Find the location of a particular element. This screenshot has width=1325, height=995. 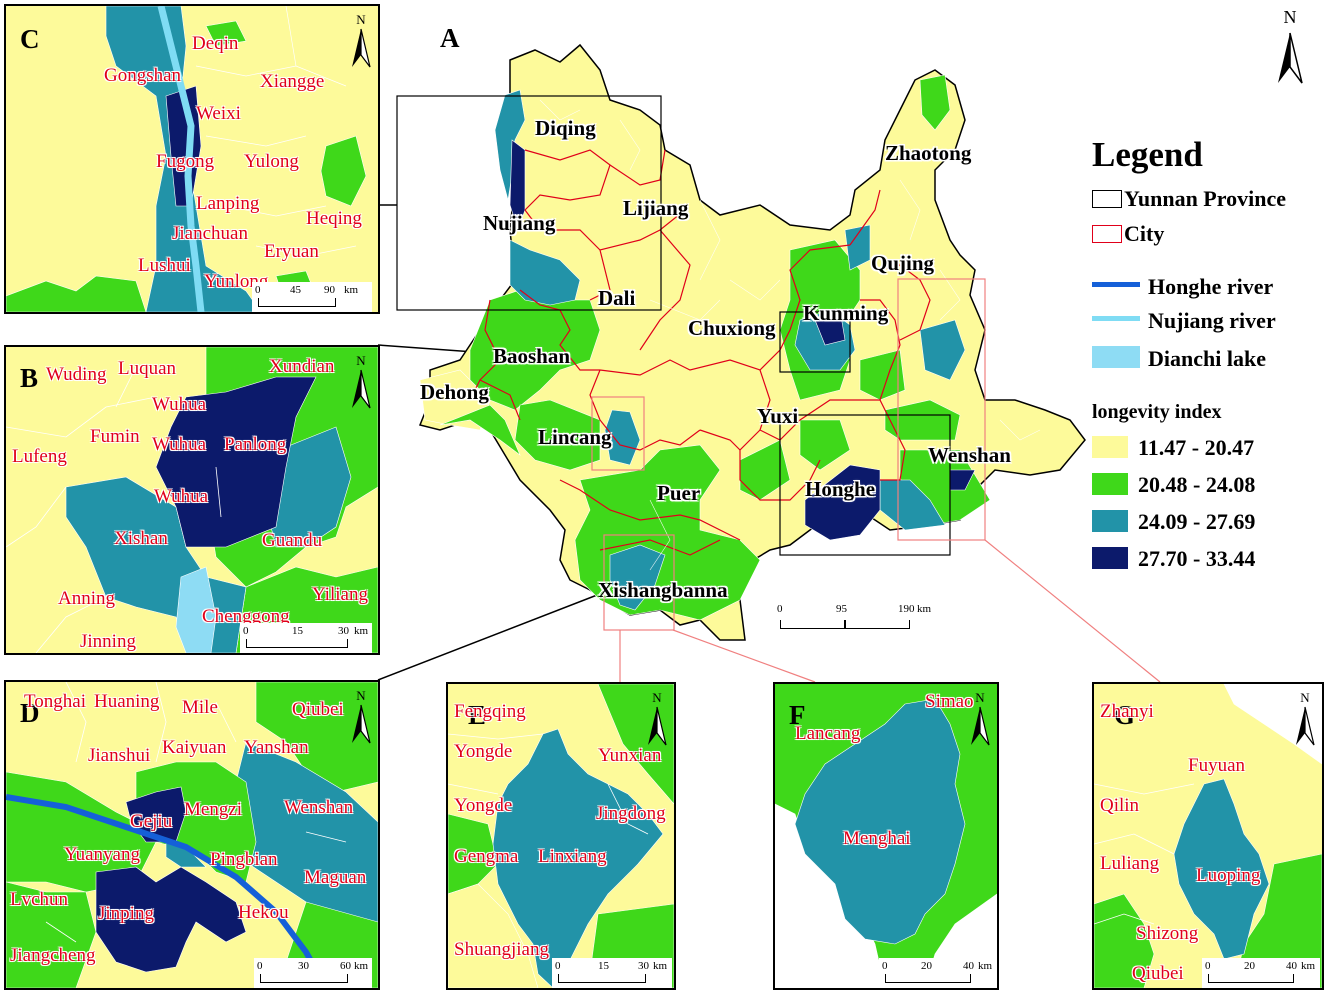

place-label: Hekou is located at coordinates (263, 912).